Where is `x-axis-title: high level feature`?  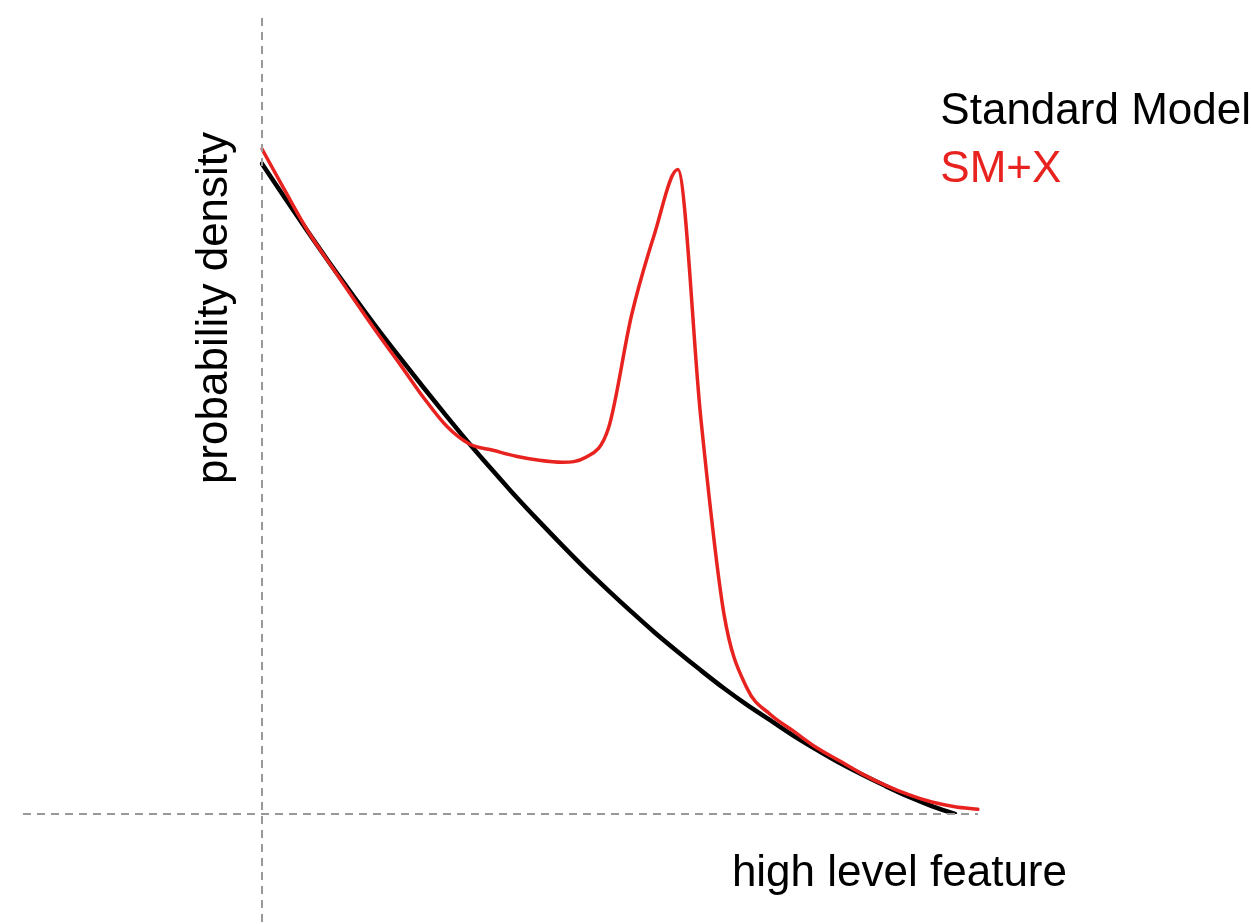 x-axis-title: high level feature is located at coordinates (899, 871).